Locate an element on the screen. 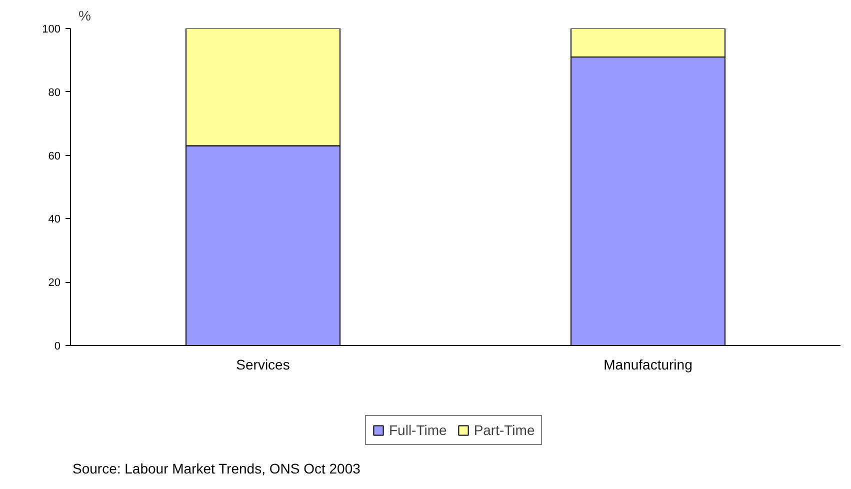 This screenshot has height=489, width=851. source-note: Source: Labour Market Trends, ONS Oct 2003 is located at coordinates (216, 468).